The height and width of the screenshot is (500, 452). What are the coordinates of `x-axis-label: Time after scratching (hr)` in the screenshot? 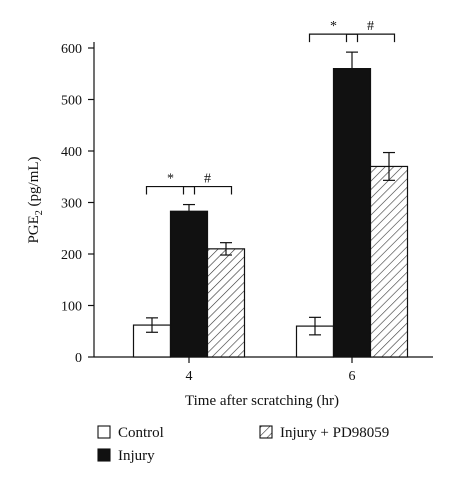 It's located at (262, 401).